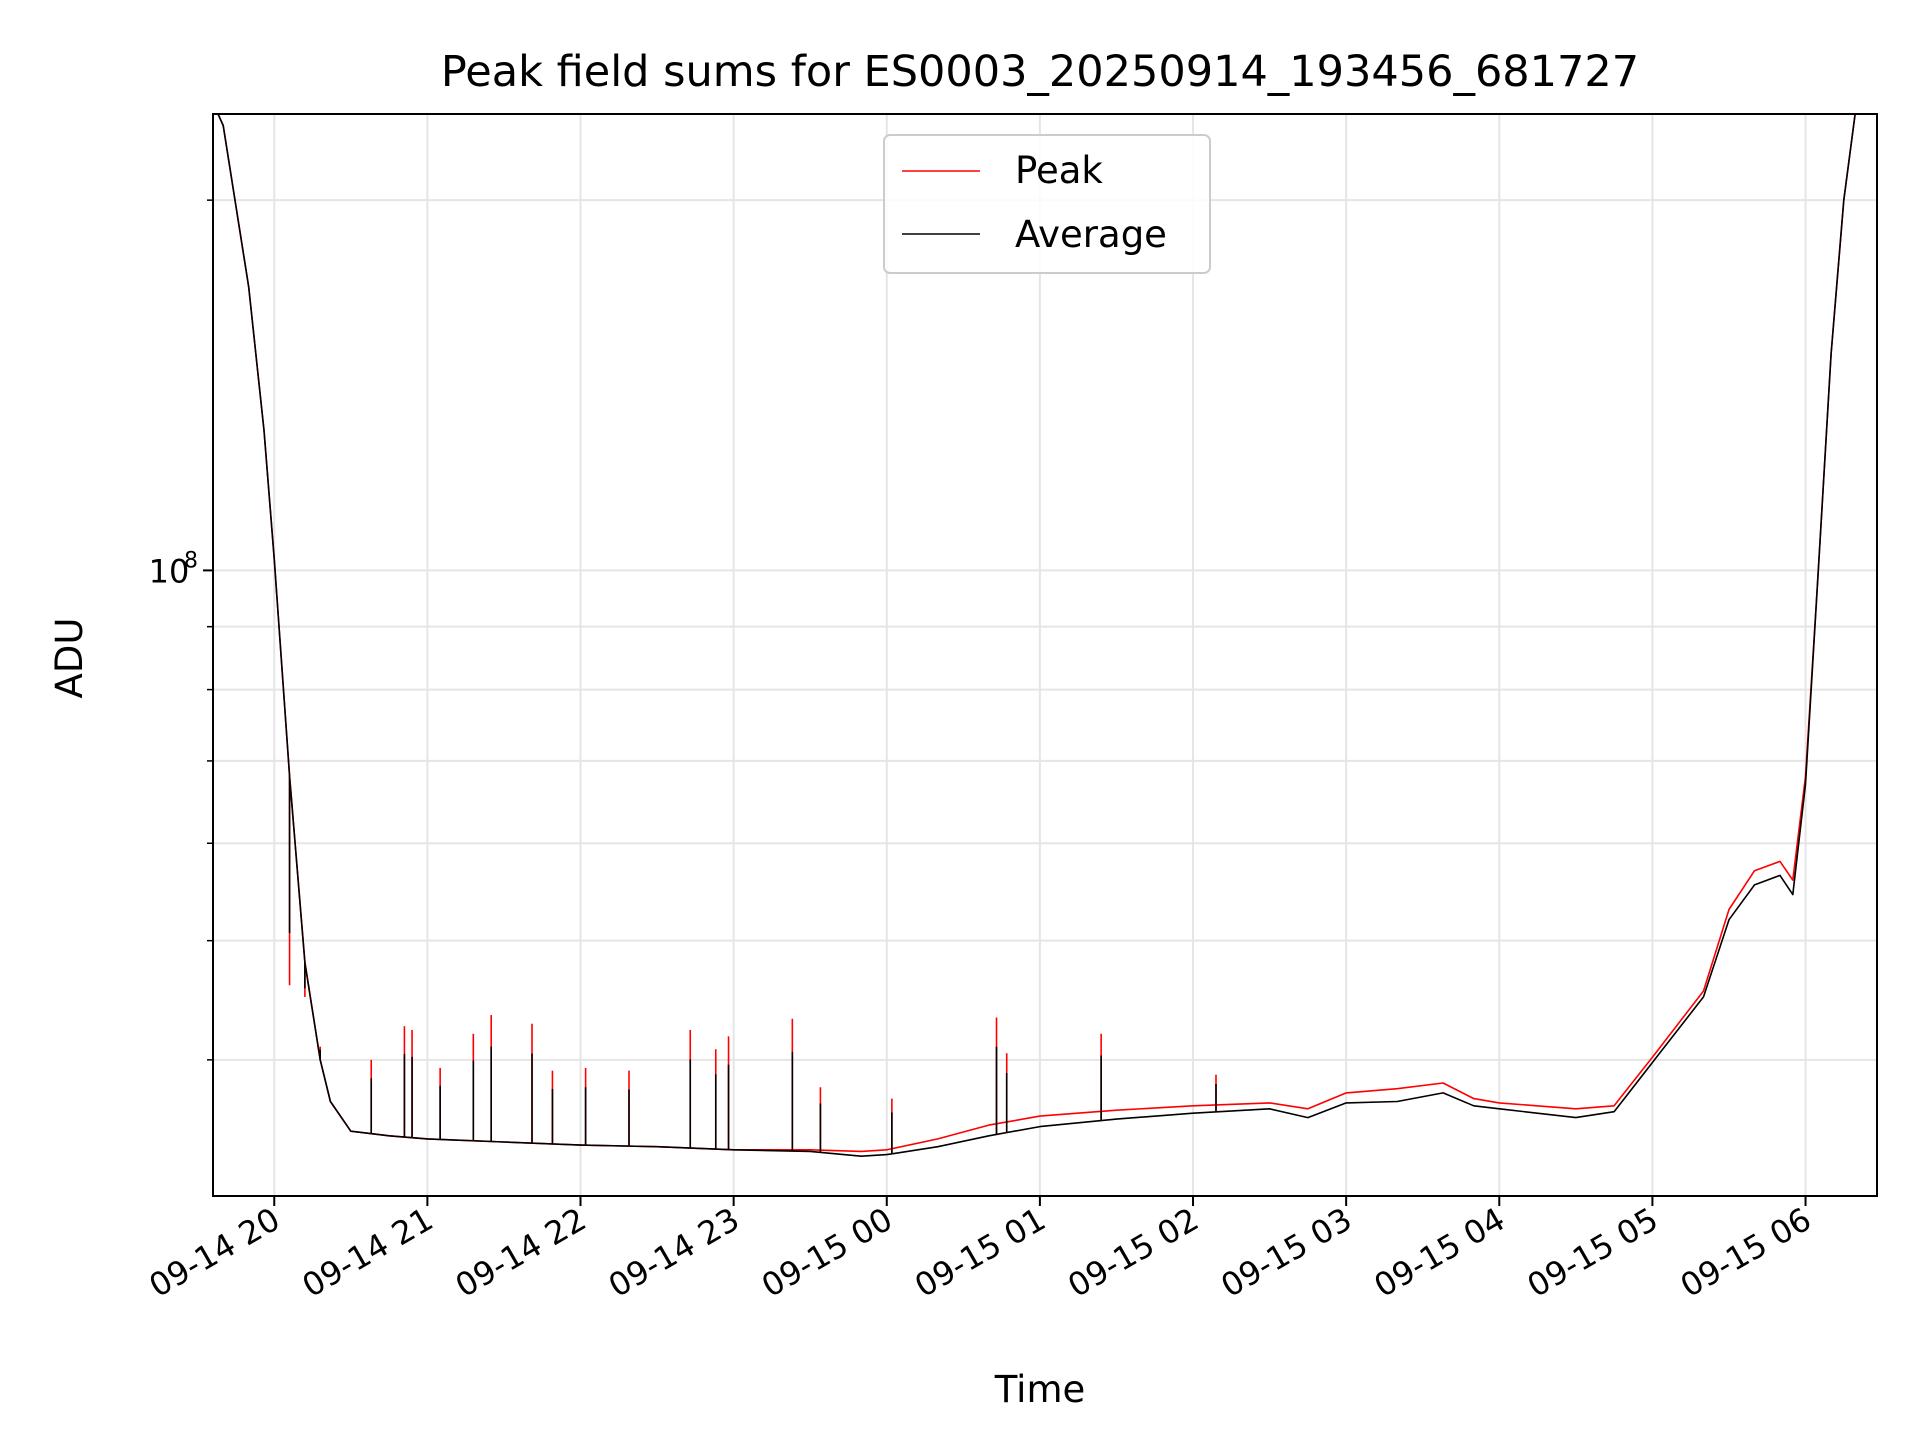 The width and height of the screenshot is (1920, 1440). Describe the element at coordinates (1059, 170) in the screenshot. I see `legend-label-peak: Peak` at that location.